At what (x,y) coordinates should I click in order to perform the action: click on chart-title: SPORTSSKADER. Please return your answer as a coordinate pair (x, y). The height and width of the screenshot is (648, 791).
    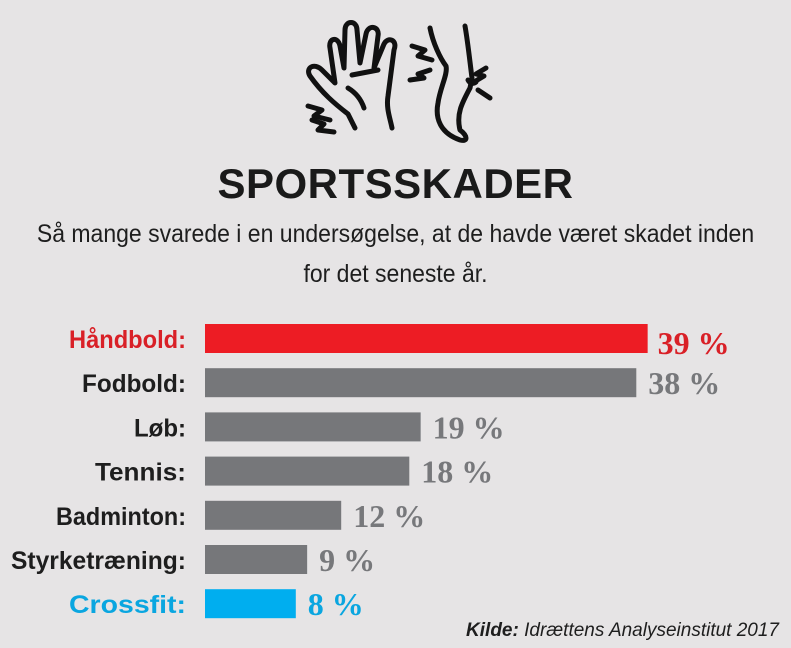
    Looking at the image, I should click on (395, 183).